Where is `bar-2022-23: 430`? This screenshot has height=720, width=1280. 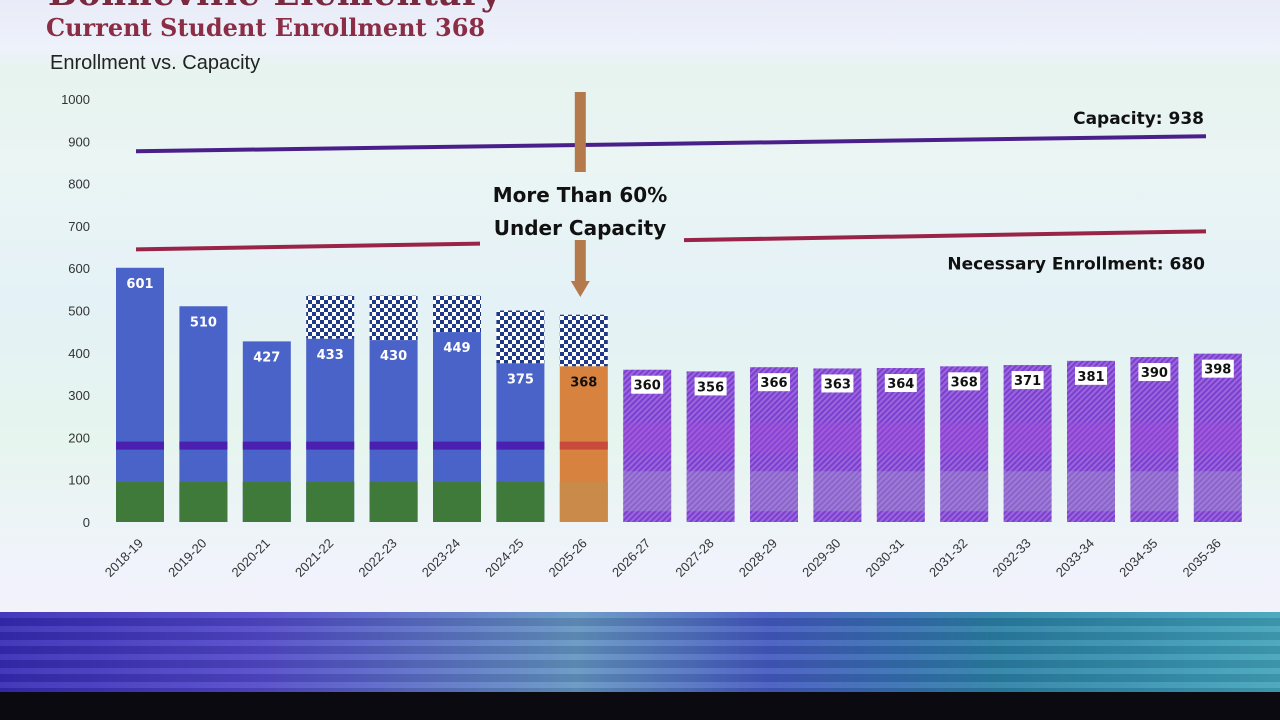
bar-2022-23: 430 is located at coordinates (393, 408).